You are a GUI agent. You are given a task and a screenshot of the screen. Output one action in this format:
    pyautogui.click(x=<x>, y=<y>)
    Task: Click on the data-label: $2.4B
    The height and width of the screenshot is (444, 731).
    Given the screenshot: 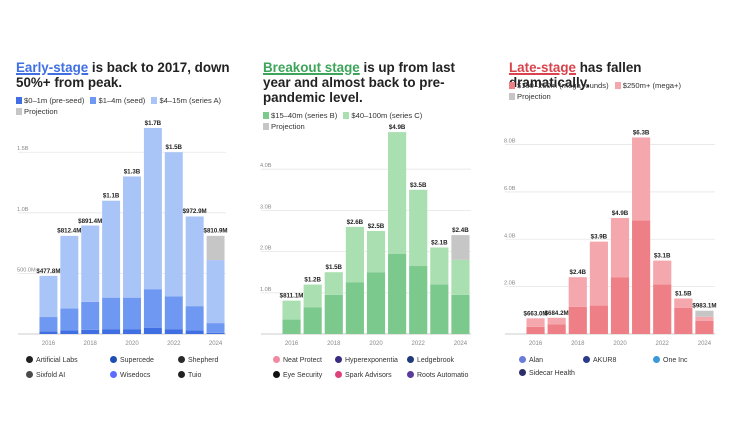 What is the action you would take?
    pyautogui.click(x=460, y=230)
    